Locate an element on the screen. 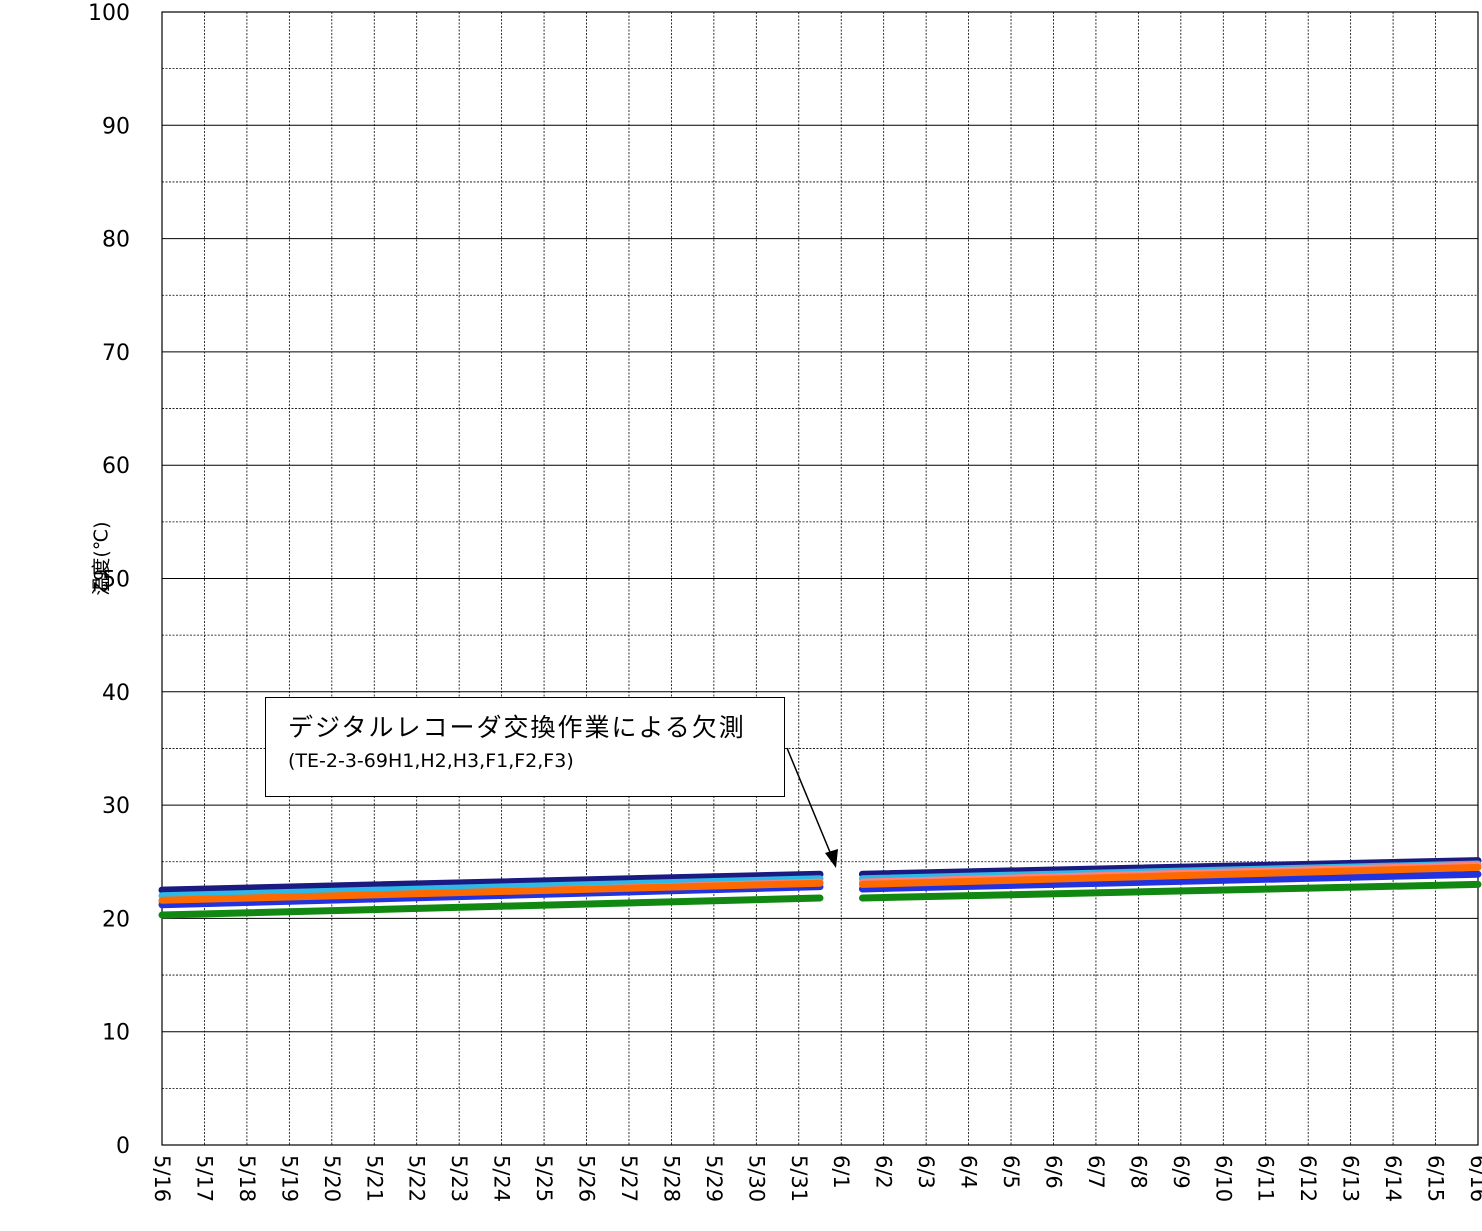 This screenshot has height=1231, width=1482. x-tick-label: 5/19 is located at coordinates (289, 1178).